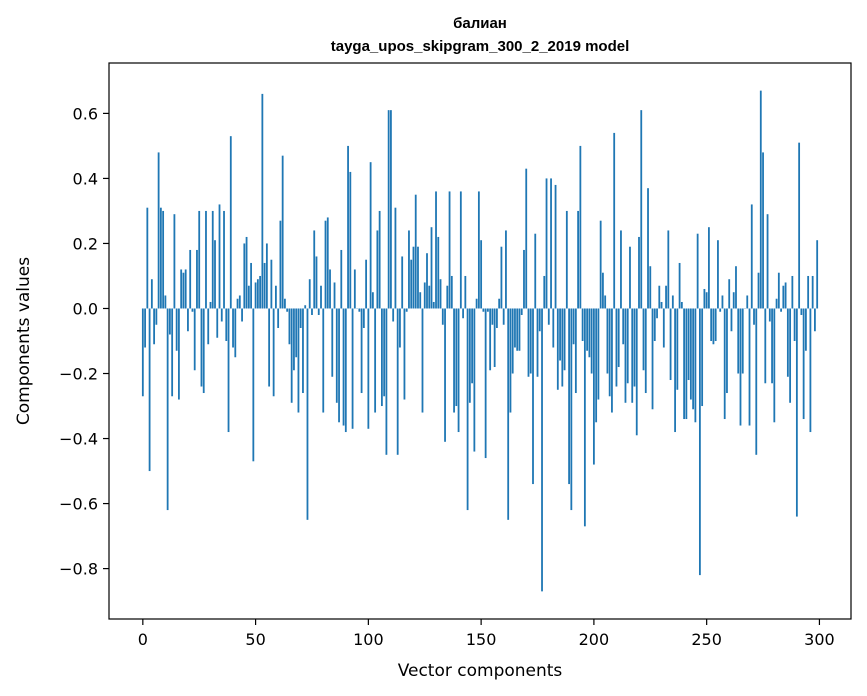  I want to click on x-axis: 0 50 100 150 200 250 300, so click(486, 634).